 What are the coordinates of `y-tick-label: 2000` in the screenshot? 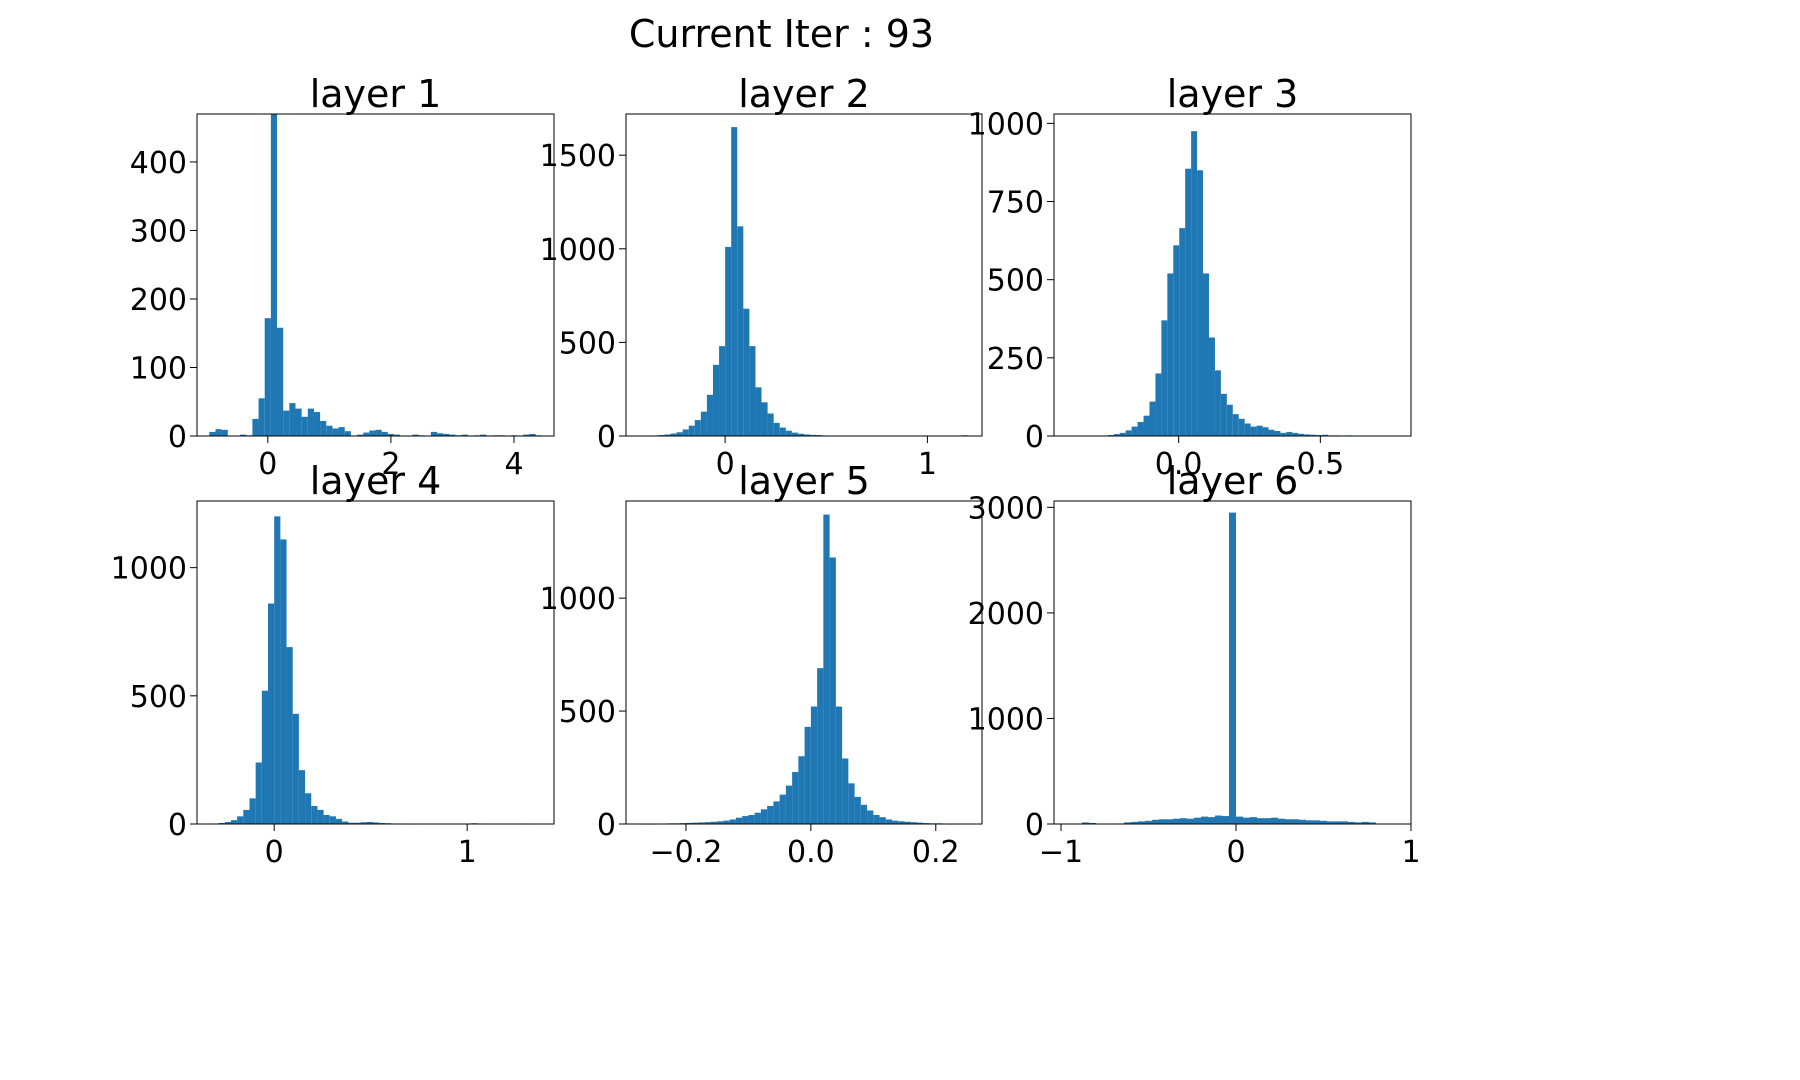 It's located at (1006, 614).